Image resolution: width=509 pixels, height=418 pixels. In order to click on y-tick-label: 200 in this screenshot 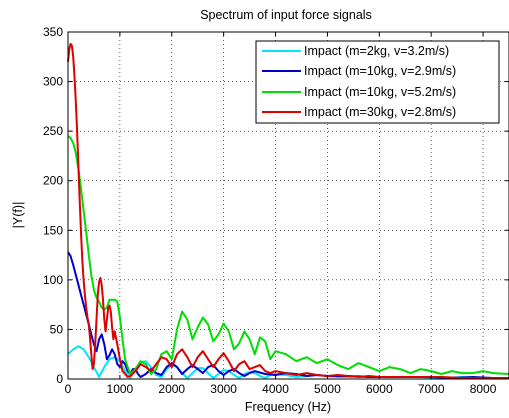, I will do `click(53, 181)`.